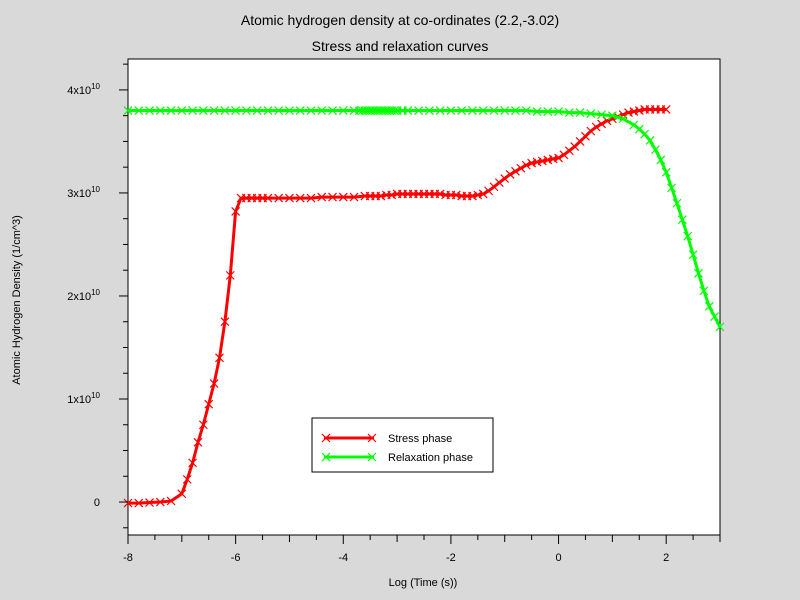 This screenshot has width=800, height=600. What do you see at coordinates (666, 558) in the screenshot?
I see `x-tick-label: 2` at bounding box center [666, 558].